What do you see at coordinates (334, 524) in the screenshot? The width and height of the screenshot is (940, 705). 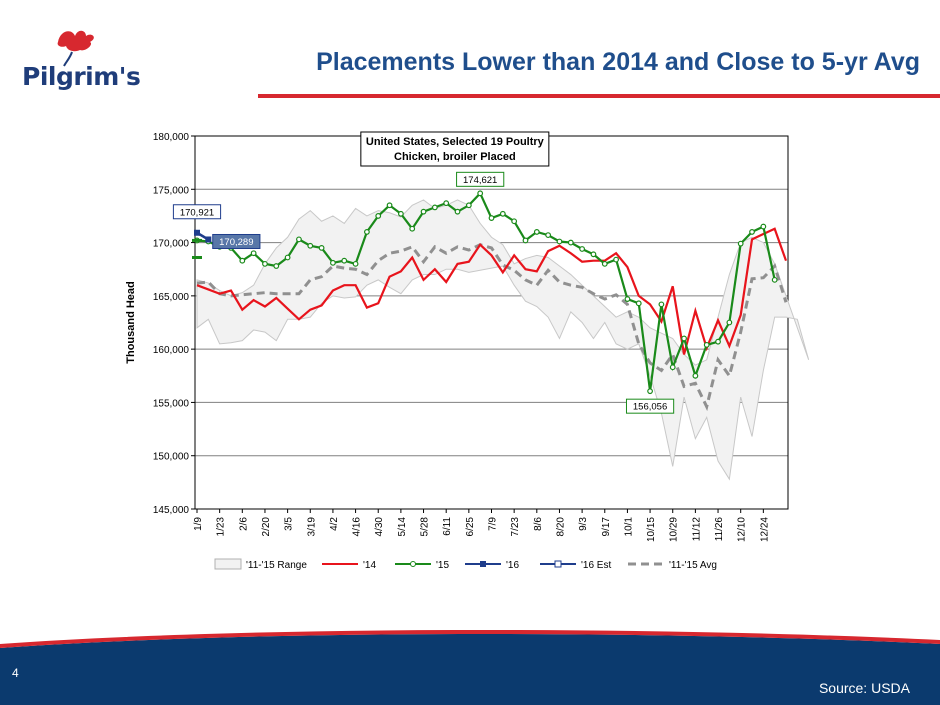 I see `x-tick-label: 4/2` at bounding box center [334, 524].